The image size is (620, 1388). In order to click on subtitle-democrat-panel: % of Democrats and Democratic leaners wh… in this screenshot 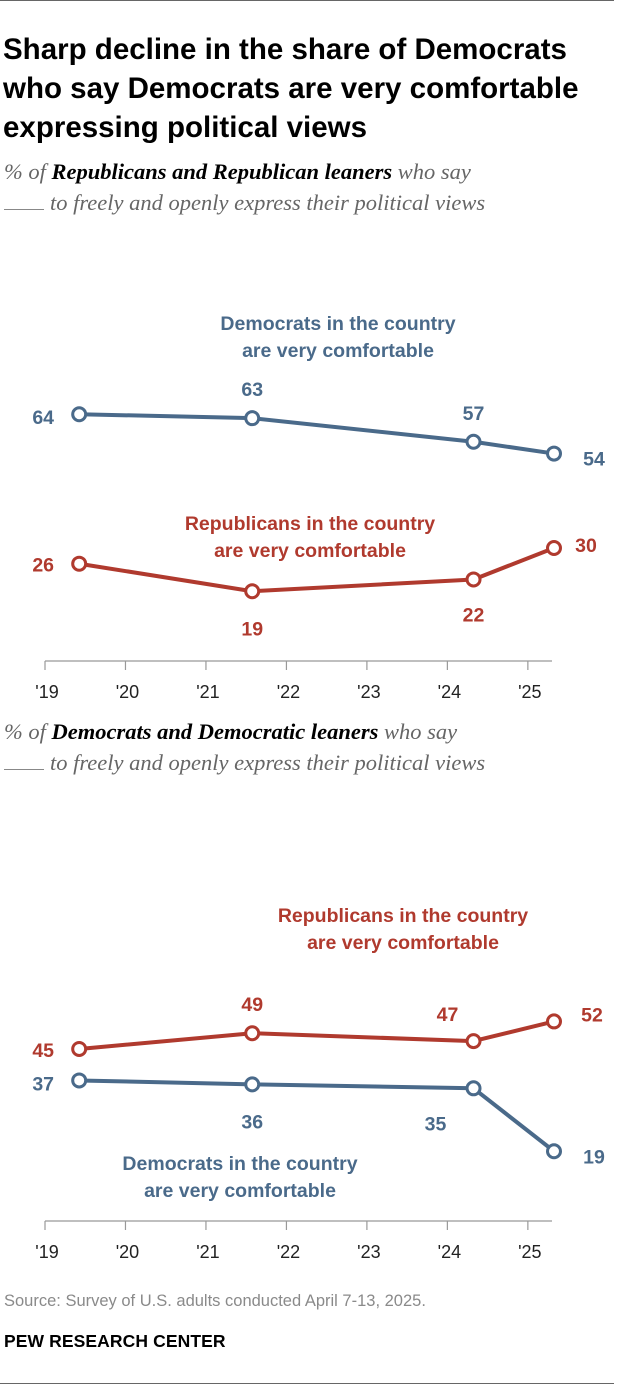, I will do `click(245, 747)`.